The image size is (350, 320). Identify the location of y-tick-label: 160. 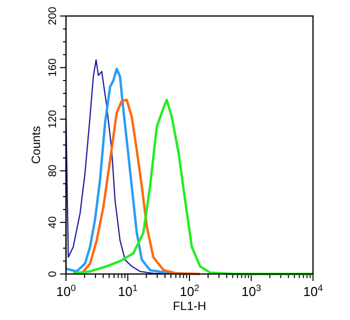
(53, 67).